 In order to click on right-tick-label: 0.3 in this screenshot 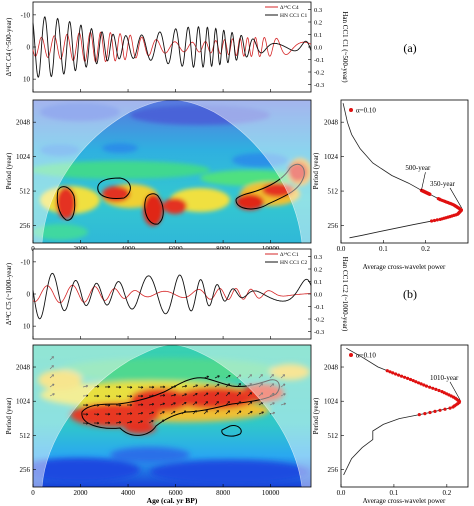, I will do `click(318, 10)`.